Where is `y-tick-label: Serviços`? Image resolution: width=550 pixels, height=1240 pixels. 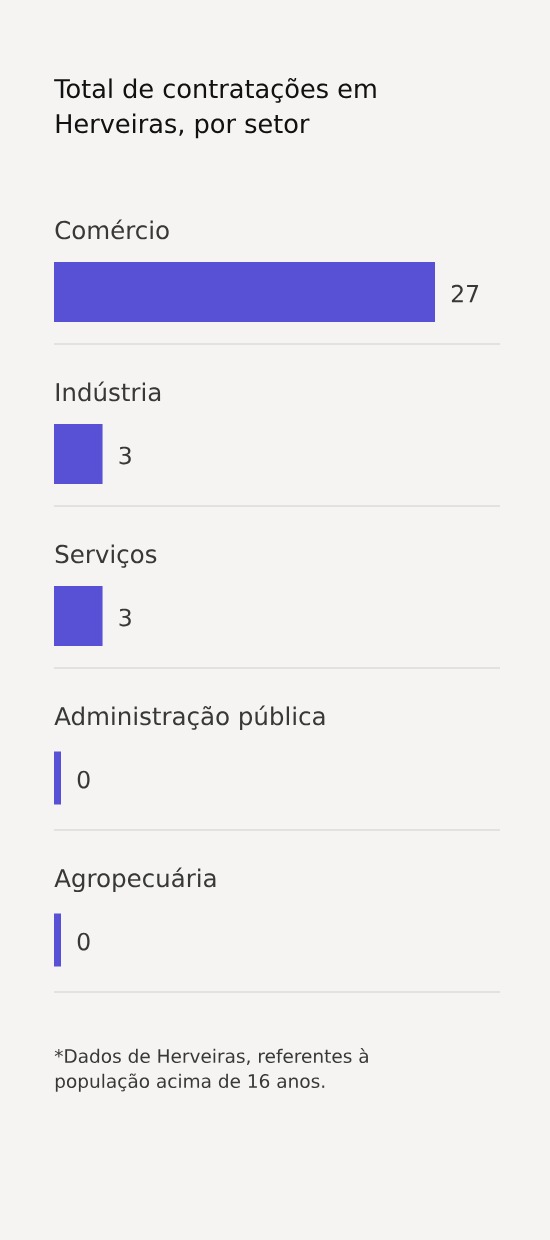
y-tick-label: Serviços is located at coordinates (106, 556).